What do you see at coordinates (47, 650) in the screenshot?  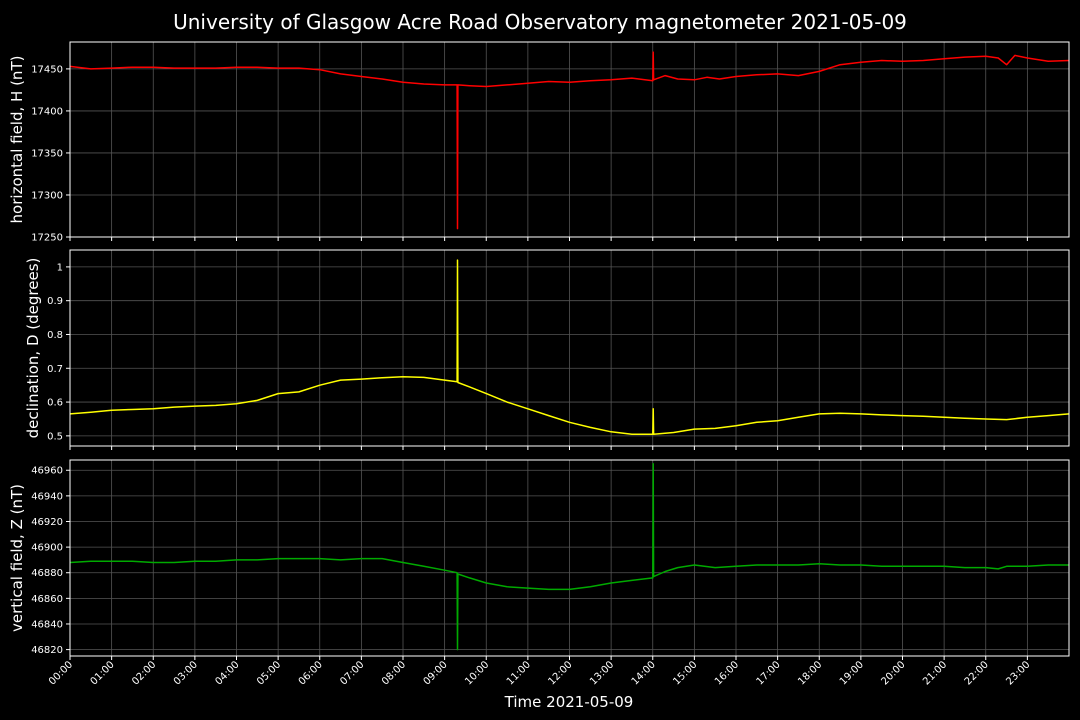 I see `y-tick-label: 46820` at bounding box center [47, 650].